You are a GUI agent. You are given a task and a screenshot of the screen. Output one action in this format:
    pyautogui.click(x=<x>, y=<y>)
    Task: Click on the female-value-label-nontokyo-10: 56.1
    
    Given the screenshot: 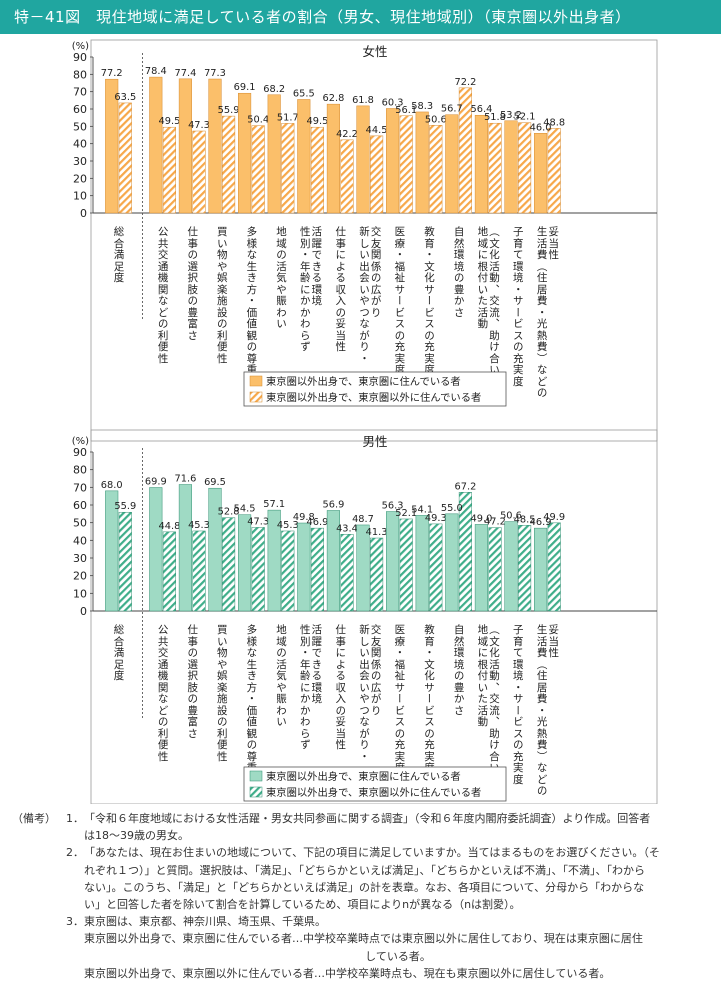 What is the action you would take?
    pyautogui.click(x=406, y=110)
    